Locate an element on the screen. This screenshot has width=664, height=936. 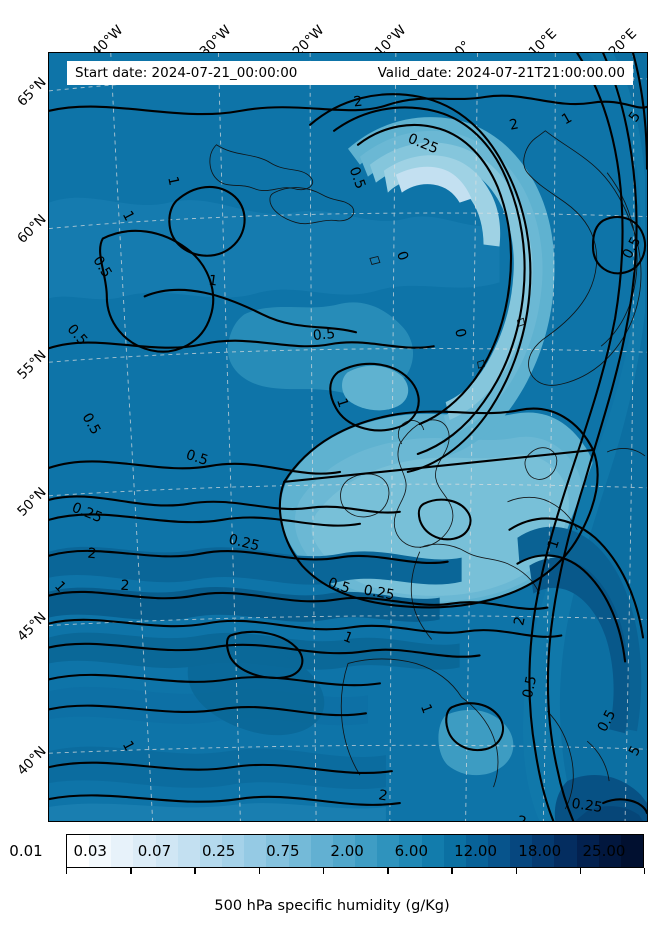
lat-tick-60N: 60°N is located at coordinates (32, 229).